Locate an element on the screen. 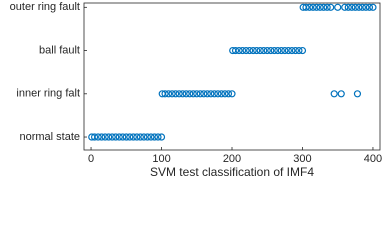  y-tick-label: inner ring falt is located at coordinates (48, 94).